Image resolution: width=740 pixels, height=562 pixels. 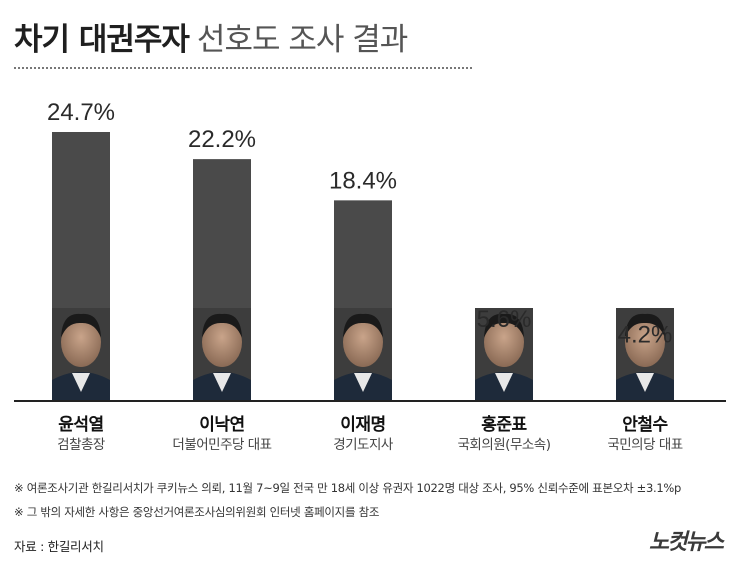 I want to click on page-title: 차기 대권주자 선호도 조사 결과, so click(x=211, y=36).